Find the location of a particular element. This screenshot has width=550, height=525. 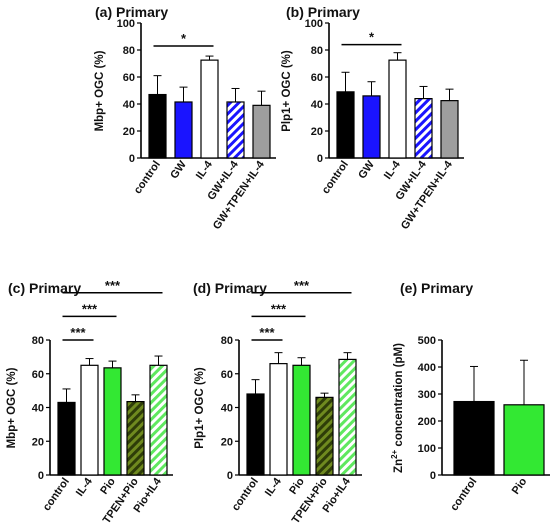

chart-title: (a) Primary is located at coordinates (131, 12).